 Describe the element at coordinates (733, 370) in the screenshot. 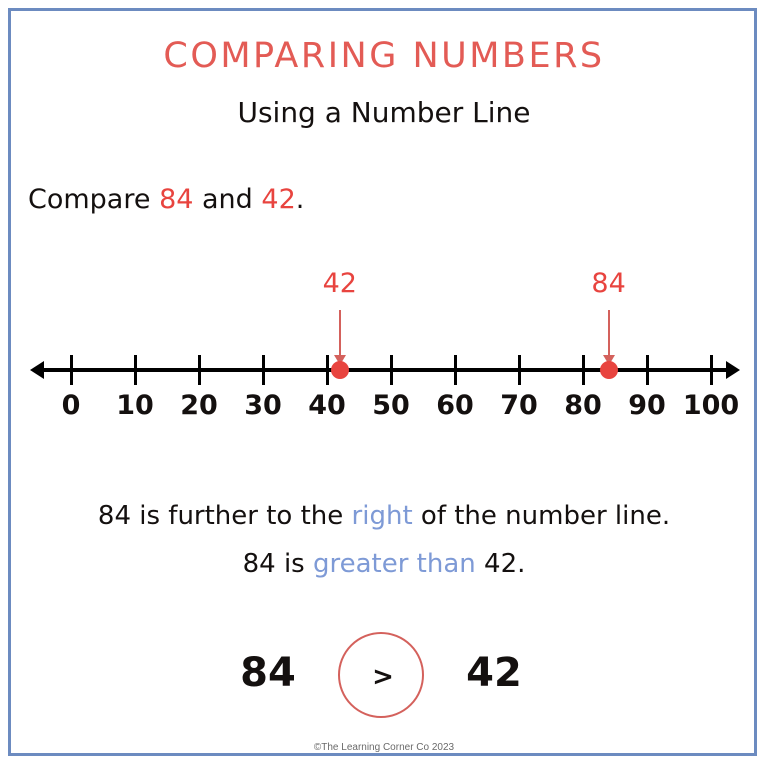

I see `number-line-right-arrow-icon` at that location.